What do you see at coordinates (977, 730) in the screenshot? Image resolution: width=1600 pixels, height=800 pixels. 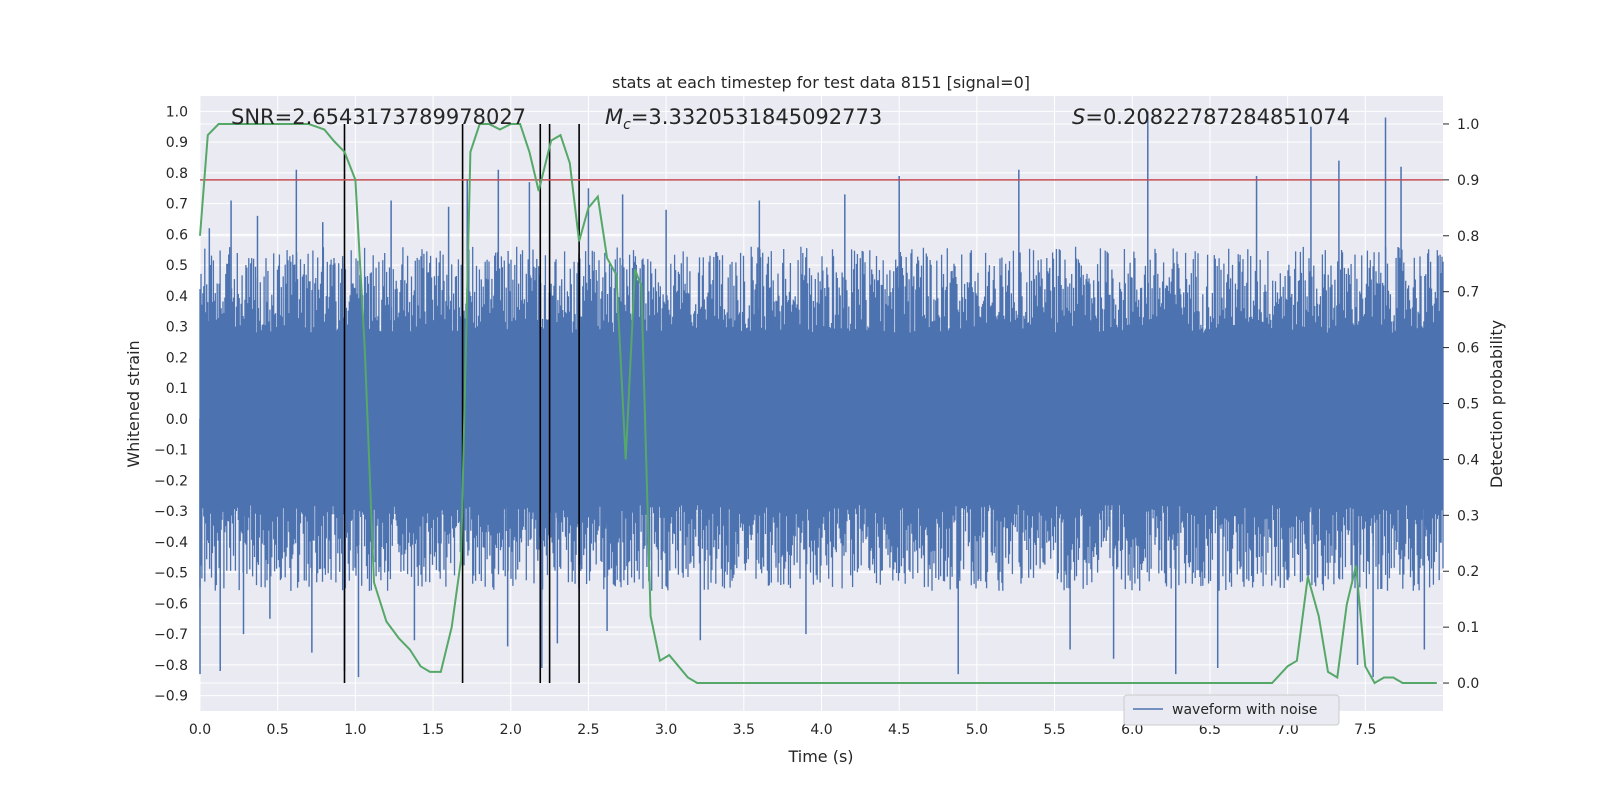 I see `x-tick-label: 5.0` at bounding box center [977, 730].